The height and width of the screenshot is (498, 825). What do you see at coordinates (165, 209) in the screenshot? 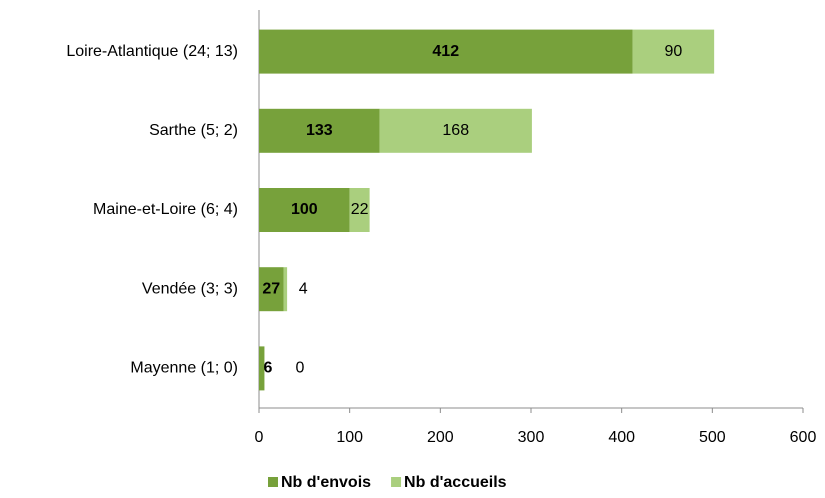
I see `category-label: Maine-et-Loire (6; 4)` at bounding box center [165, 209].